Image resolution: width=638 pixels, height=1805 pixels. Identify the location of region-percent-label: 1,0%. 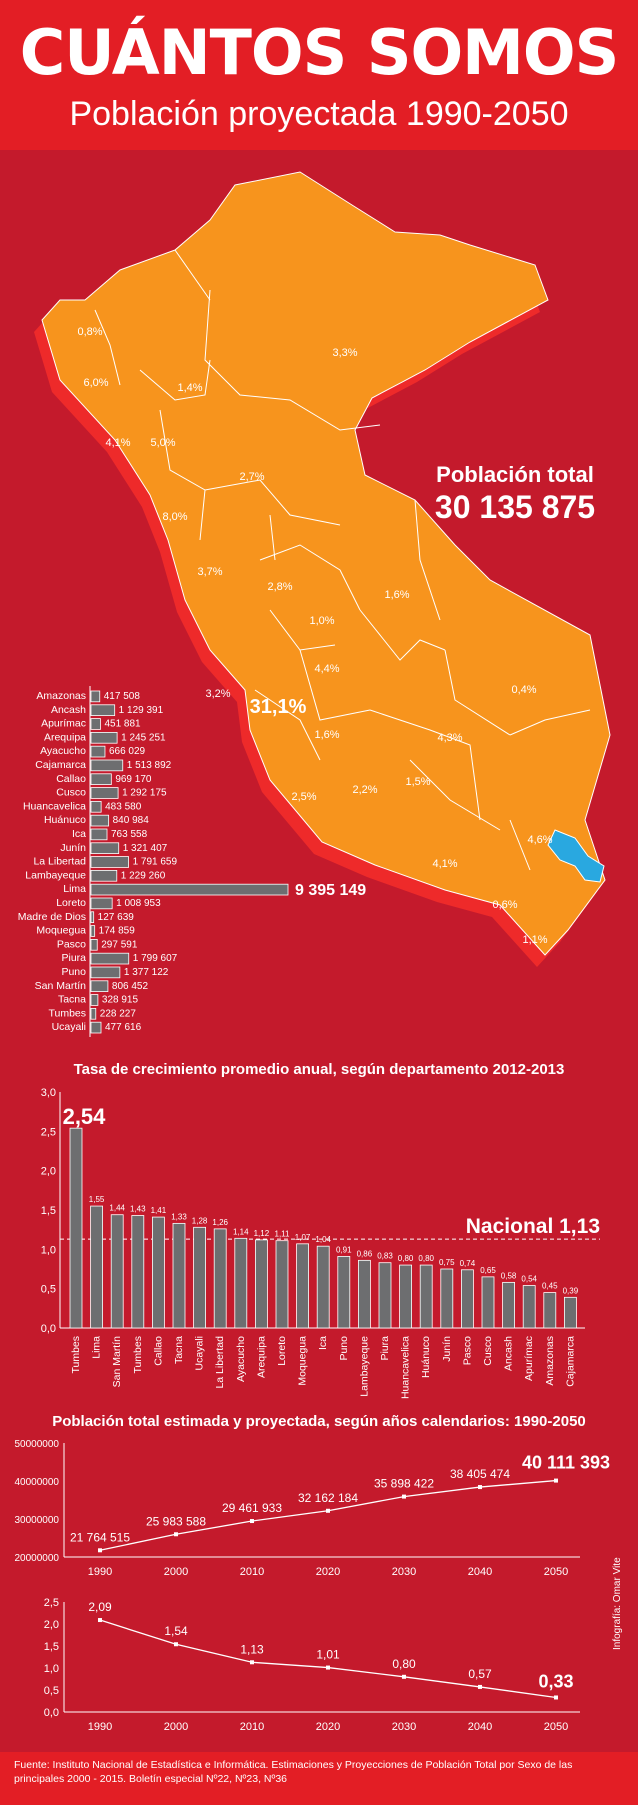
(321, 621).